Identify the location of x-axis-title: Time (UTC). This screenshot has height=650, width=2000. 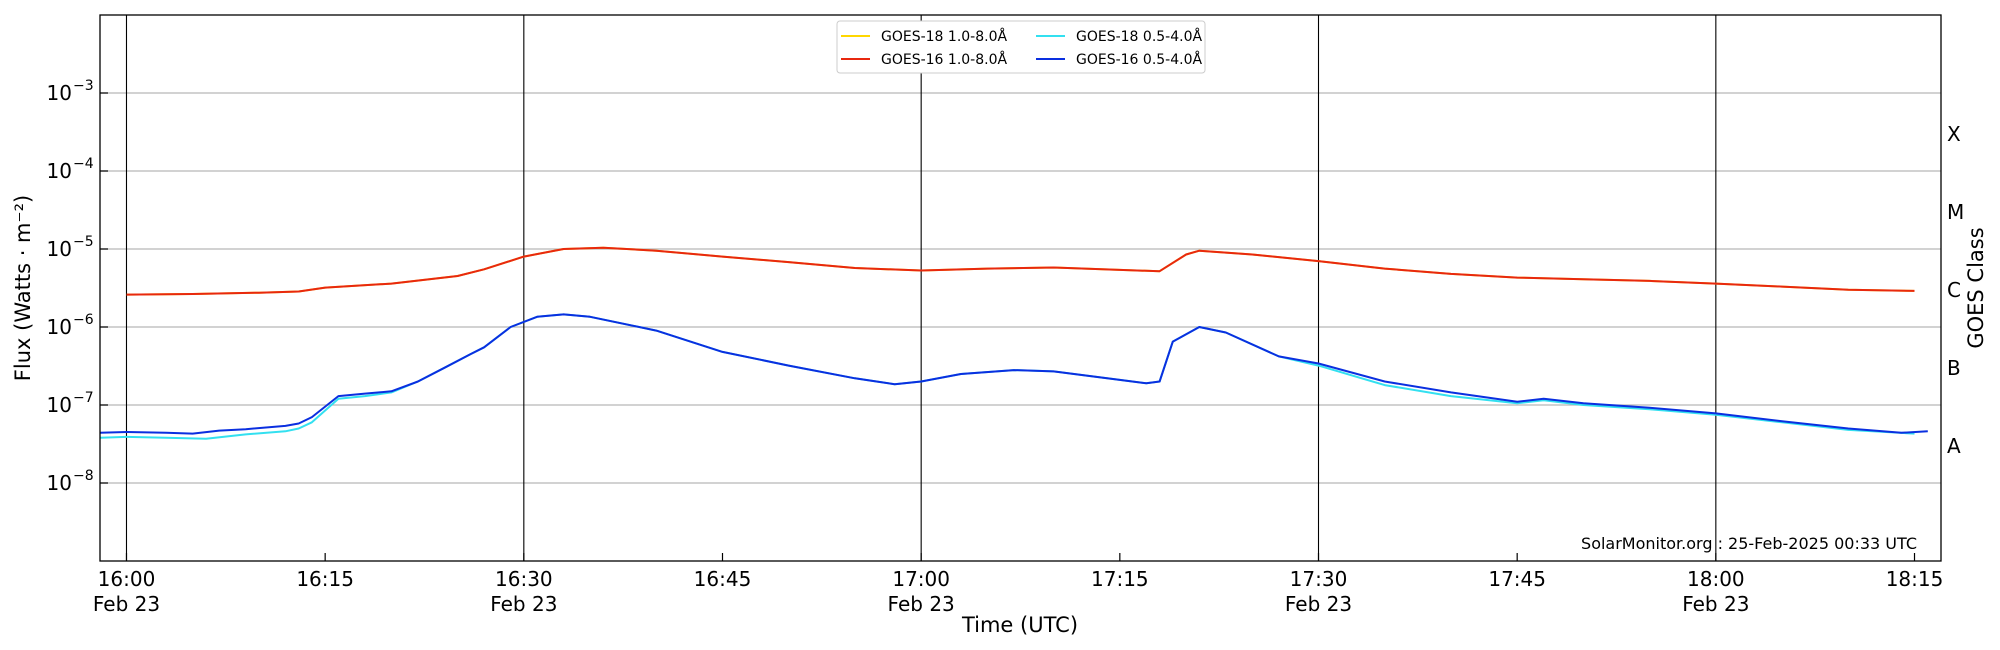
(1019, 625).